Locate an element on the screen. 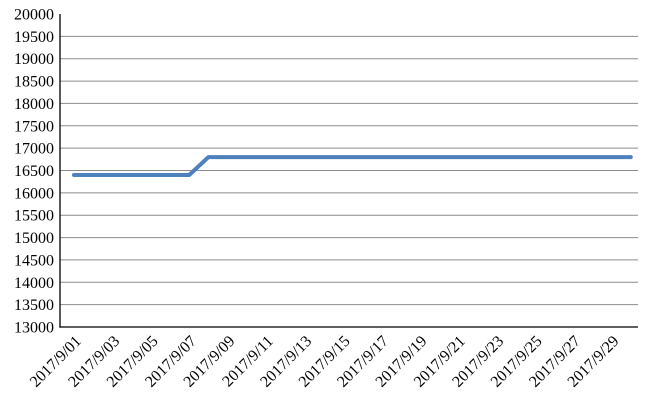 The image size is (658, 420). y-tick-label: 18500 is located at coordinates (34, 82).